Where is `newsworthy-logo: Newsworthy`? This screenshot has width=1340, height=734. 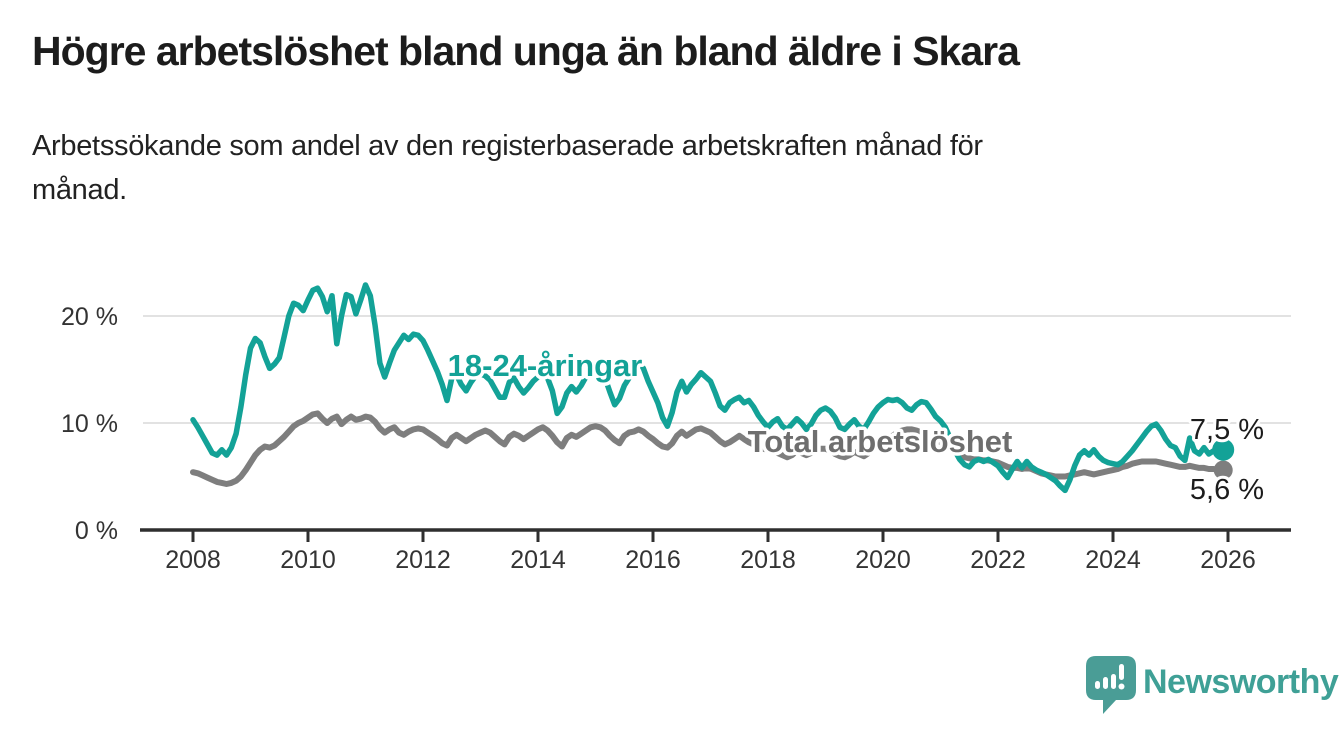 newsworthy-logo: Newsworthy is located at coordinates (1212, 685).